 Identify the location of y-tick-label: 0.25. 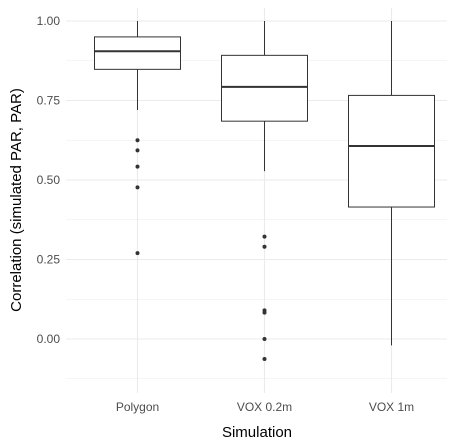
(49, 260).